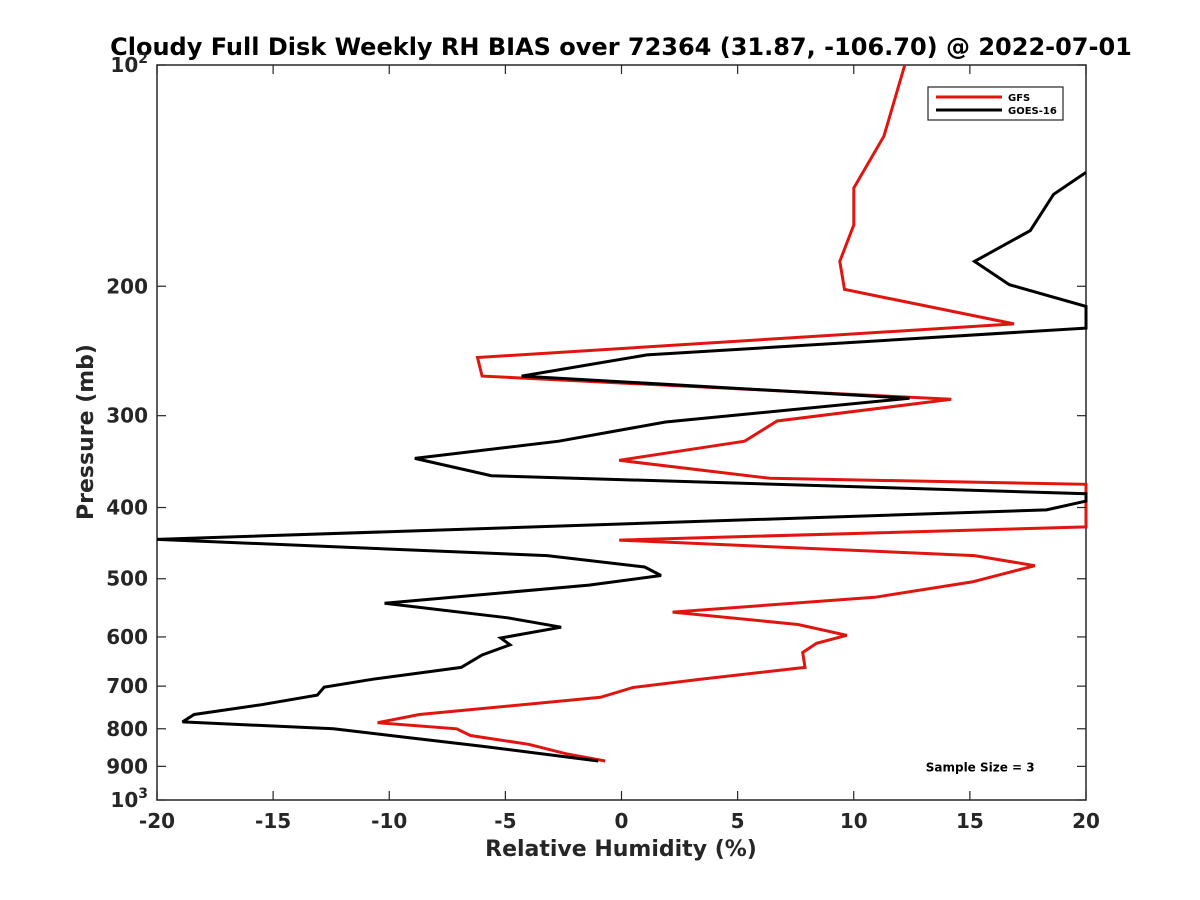  I want to click on y-tick-label: 400, so click(127, 508).